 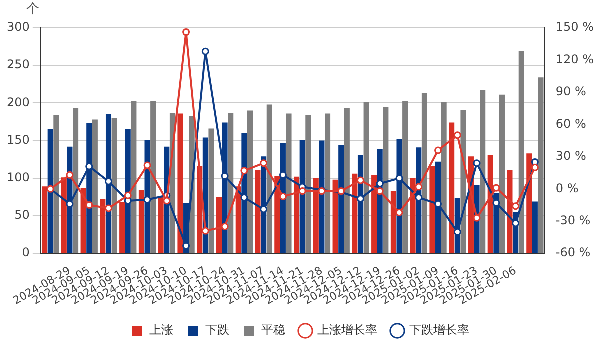 What do you see at coordinates (218, 330) in the screenshot?
I see `legend-label: 下跌` at bounding box center [218, 330].